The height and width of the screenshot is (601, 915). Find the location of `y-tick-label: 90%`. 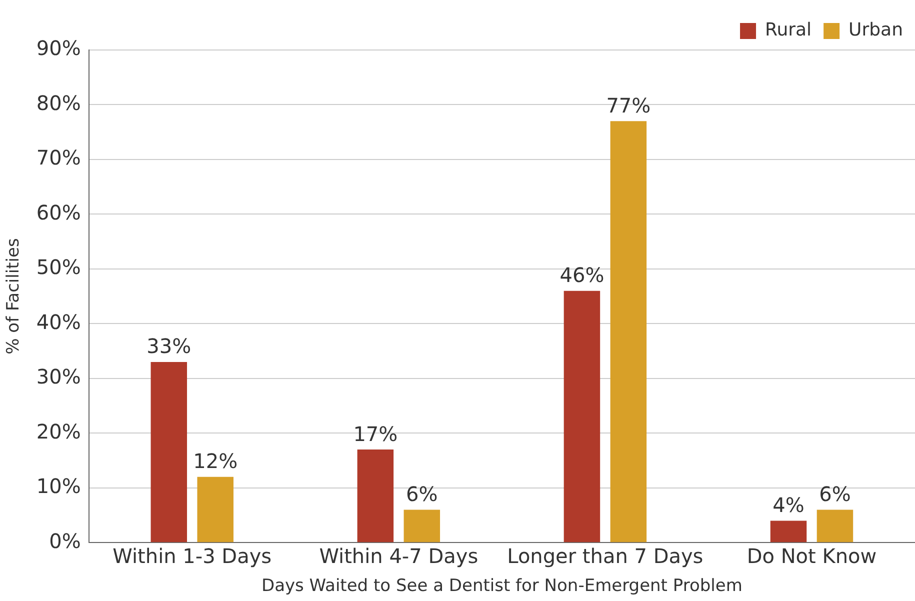

y-tick-label: 90% is located at coordinates (58, 48).